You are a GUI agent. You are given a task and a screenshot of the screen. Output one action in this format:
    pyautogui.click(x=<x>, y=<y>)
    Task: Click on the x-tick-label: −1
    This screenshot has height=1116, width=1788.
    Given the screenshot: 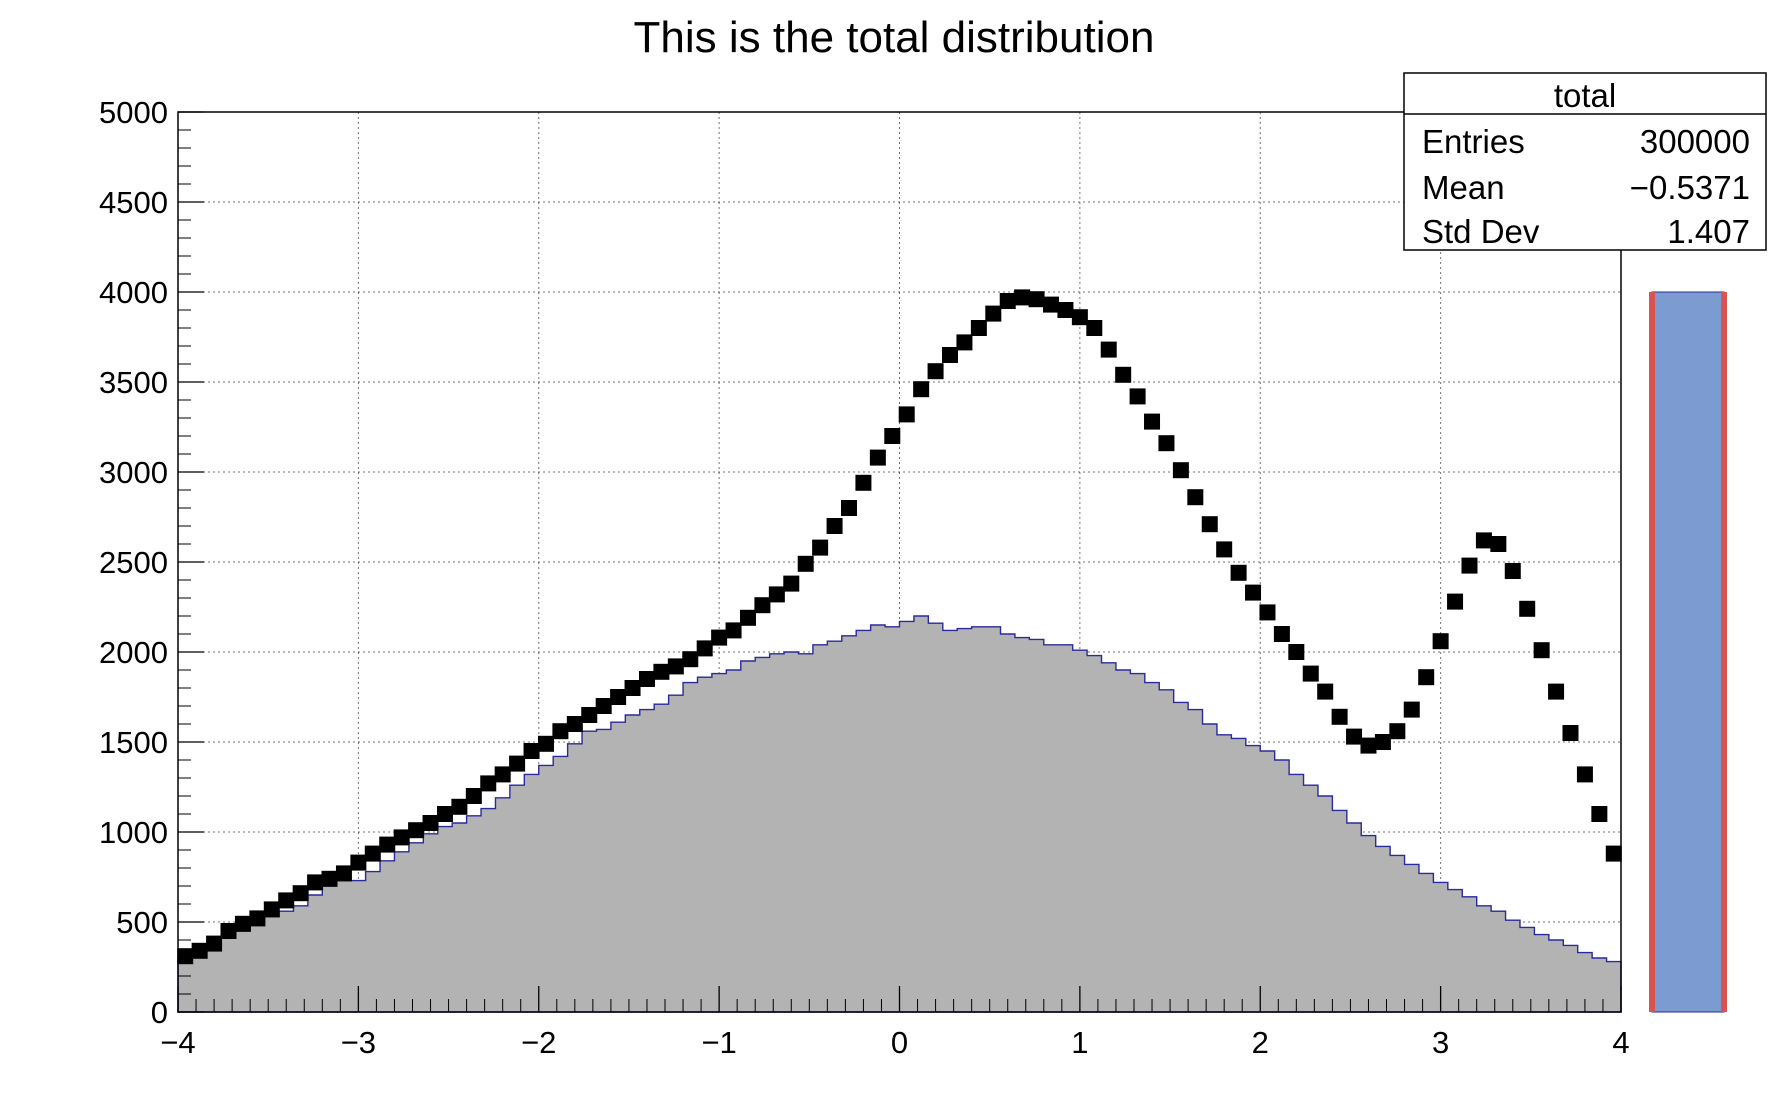 What is the action you would take?
    pyautogui.click(x=718, y=1042)
    